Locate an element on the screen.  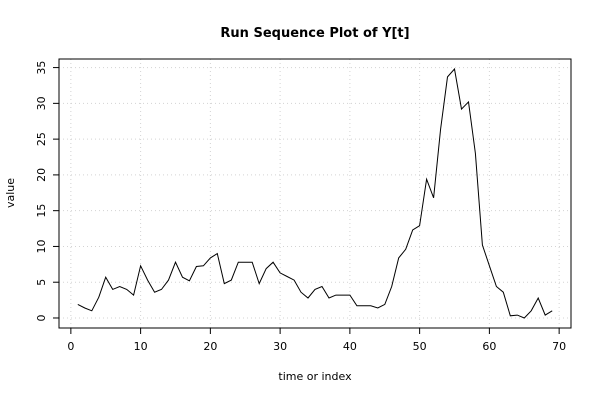
y-tick-label: 20 is located at coordinates (41, 175).